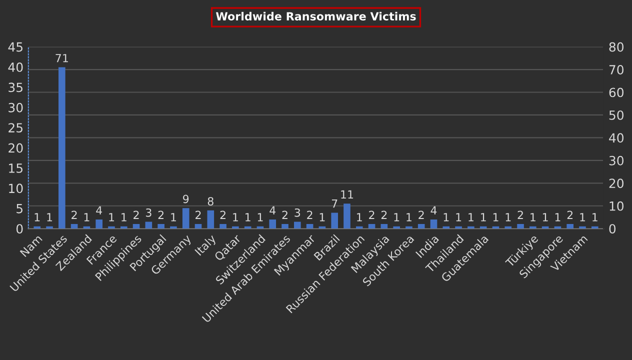  I want to click on data-label: 11, so click(347, 194).